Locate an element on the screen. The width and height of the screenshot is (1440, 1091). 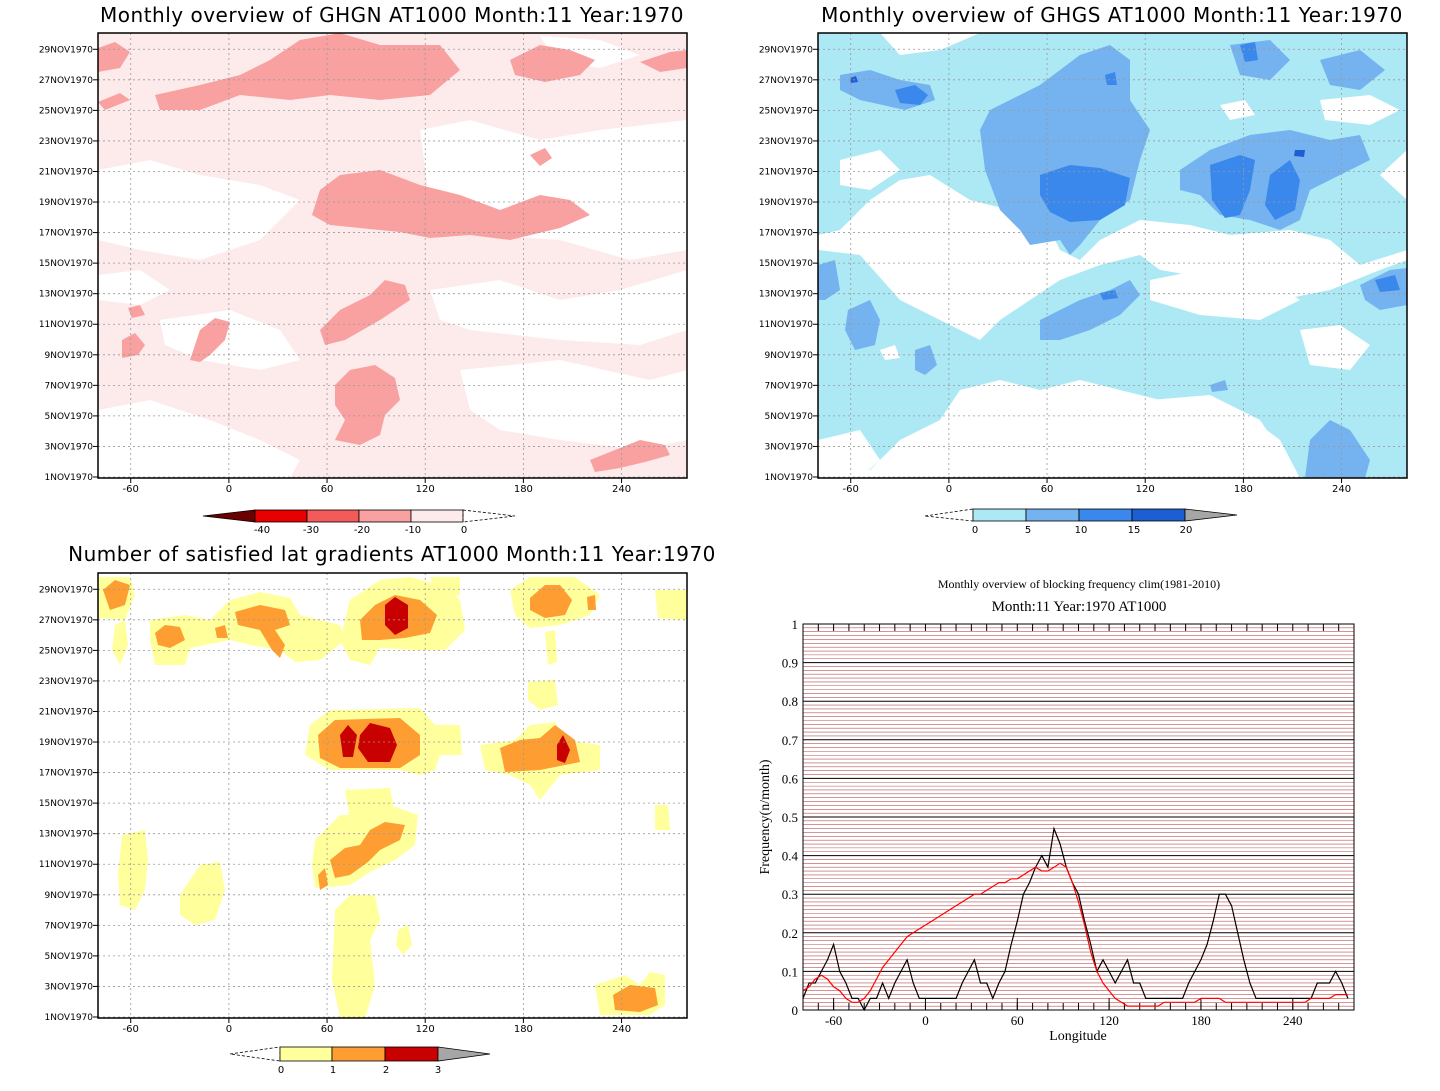
freq-y-tick-label: 0.5 is located at coordinates (790, 817).